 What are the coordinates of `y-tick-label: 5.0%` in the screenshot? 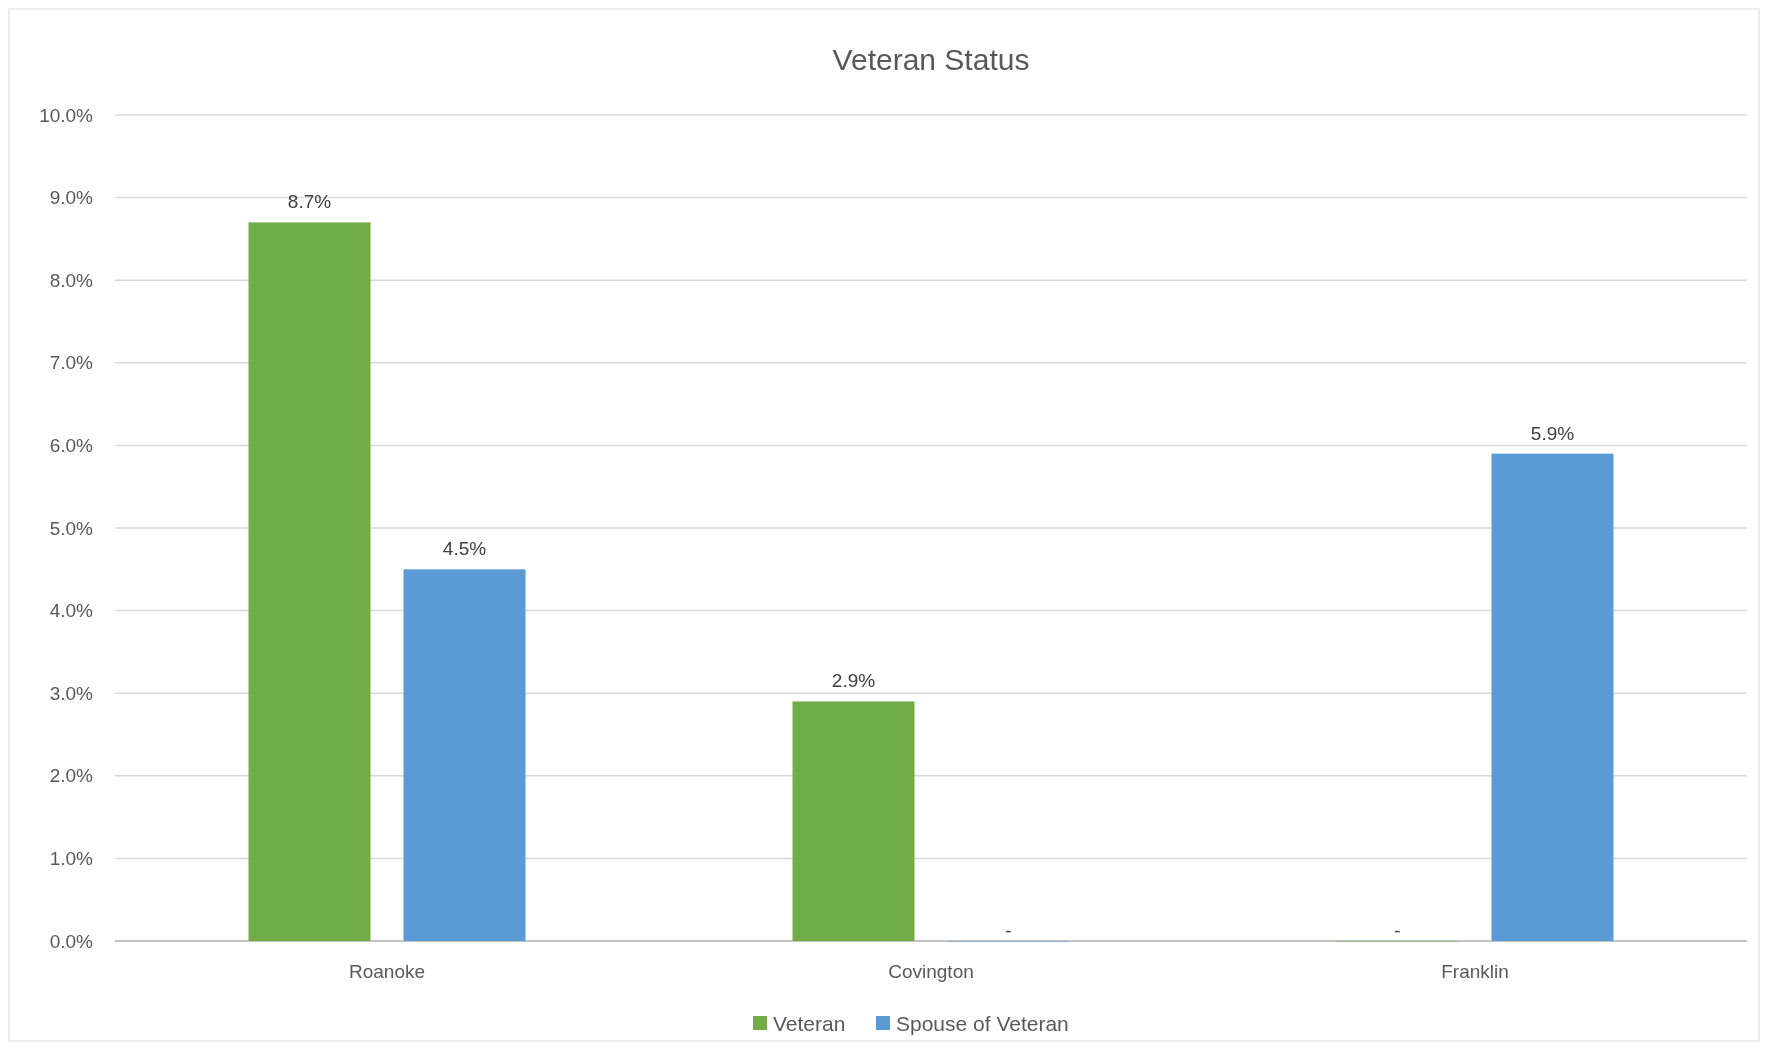 It's located at (71, 528).